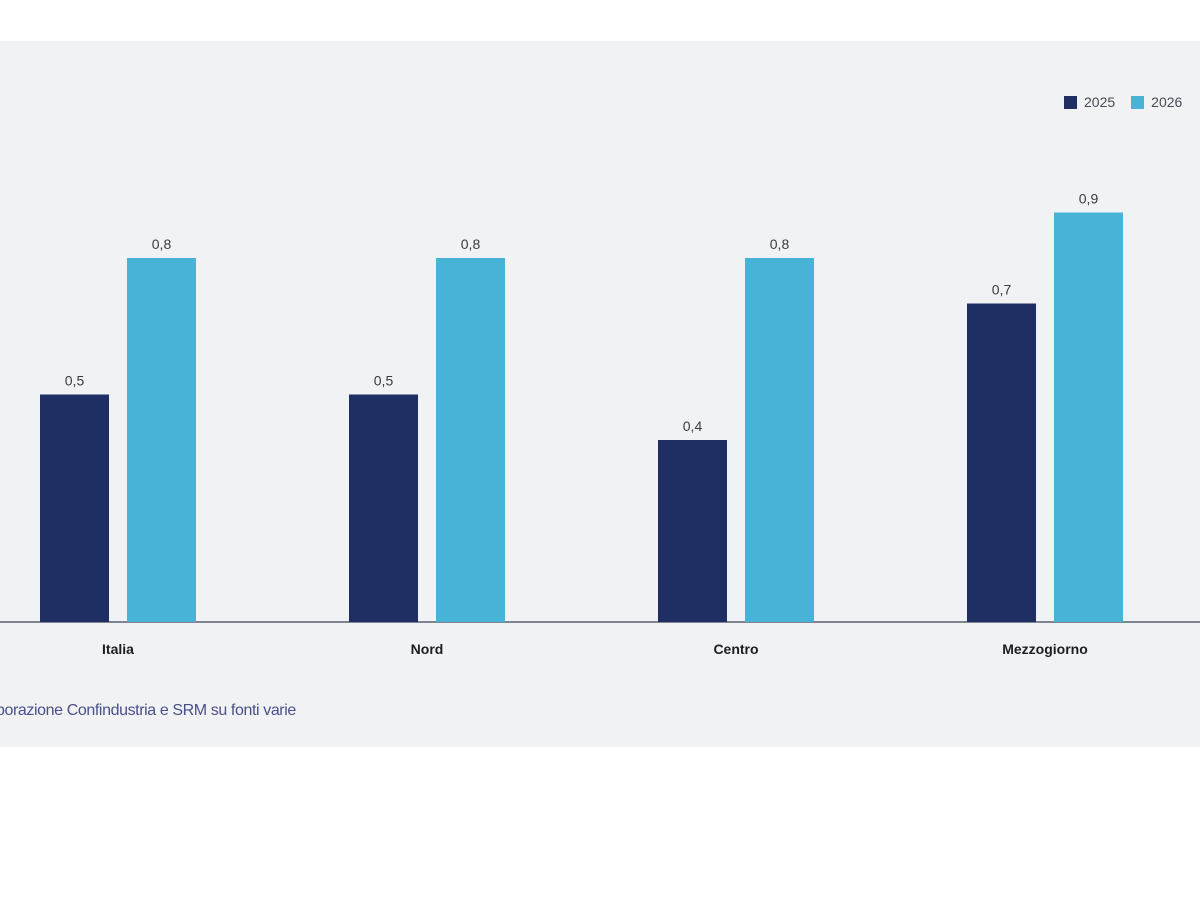 Image resolution: width=1200 pixels, height=900 pixels. What do you see at coordinates (780, 244) in the screenshot?
I see `value-label-centro-2026: 0,8` at bounding box center [780, 244].